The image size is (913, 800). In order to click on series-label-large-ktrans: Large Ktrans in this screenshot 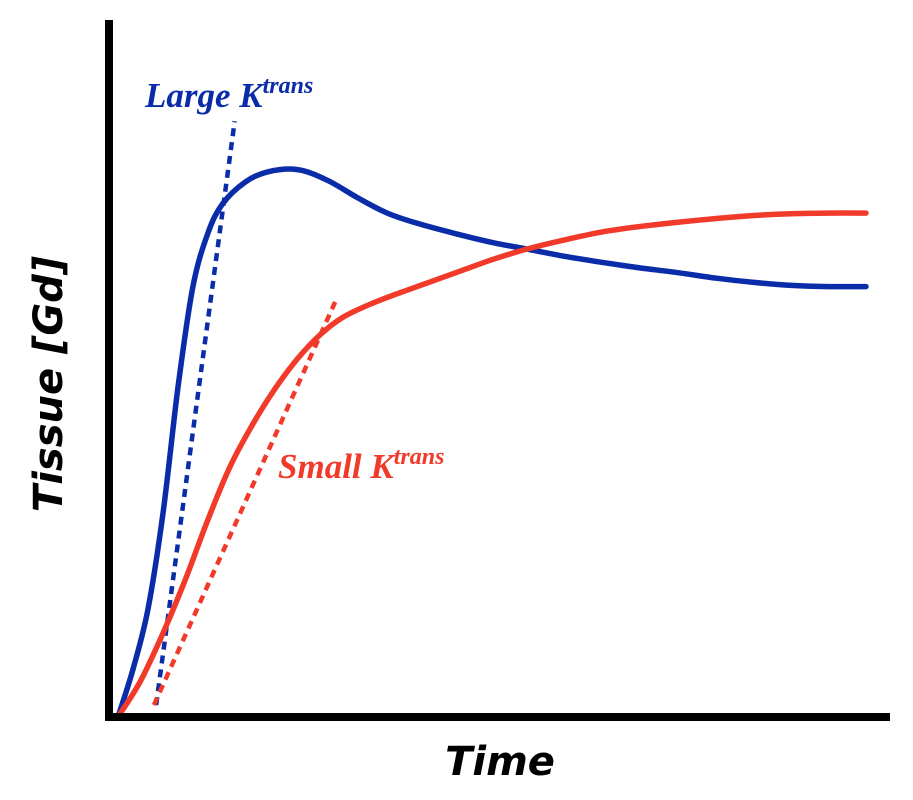, I will do `click(228, 94)`.